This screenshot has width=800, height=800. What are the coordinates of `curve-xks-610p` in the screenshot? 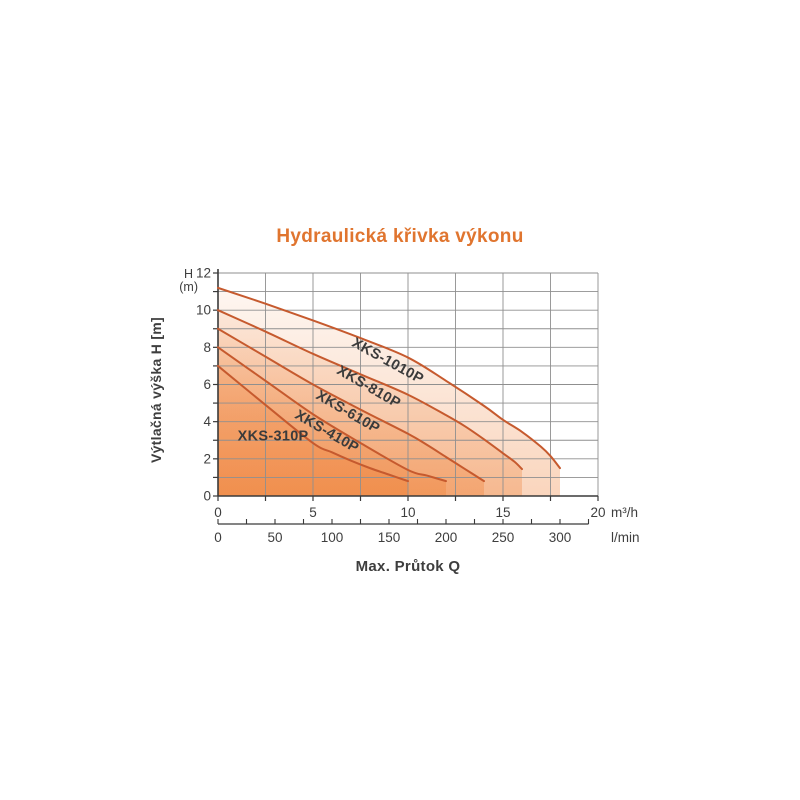 It's located at (351, 405).